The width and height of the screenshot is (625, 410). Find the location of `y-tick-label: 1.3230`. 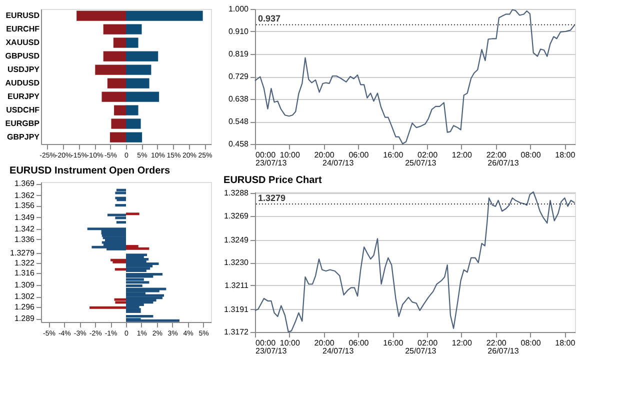

y-tick-label: 1.3230 is located at coordinates (237, 263).